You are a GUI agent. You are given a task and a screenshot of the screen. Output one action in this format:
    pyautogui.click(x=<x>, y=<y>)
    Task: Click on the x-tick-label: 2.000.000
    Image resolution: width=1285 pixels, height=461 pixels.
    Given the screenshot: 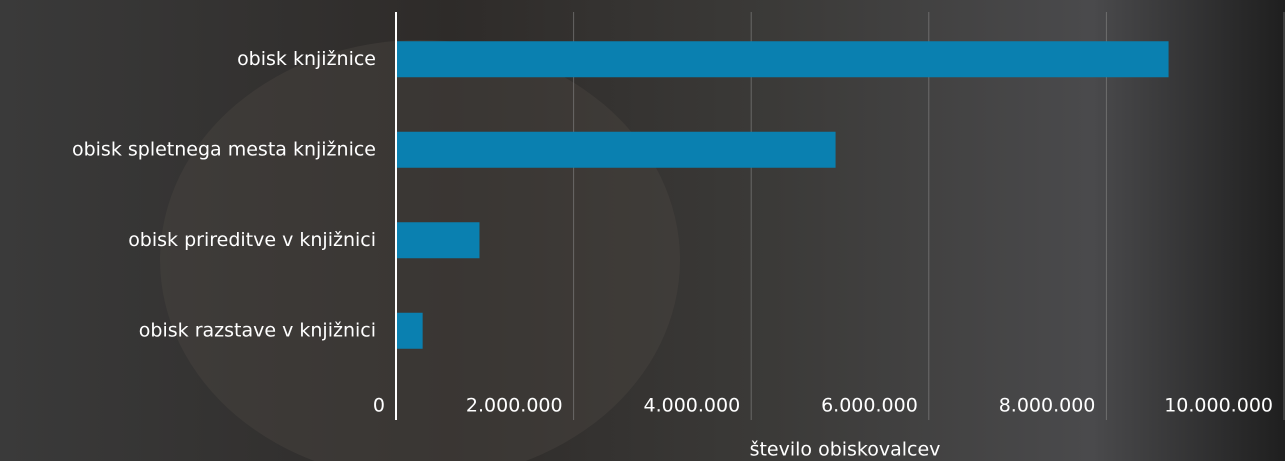 What is the action you would take?
    pyautogui.click(x=514, y=406)
    